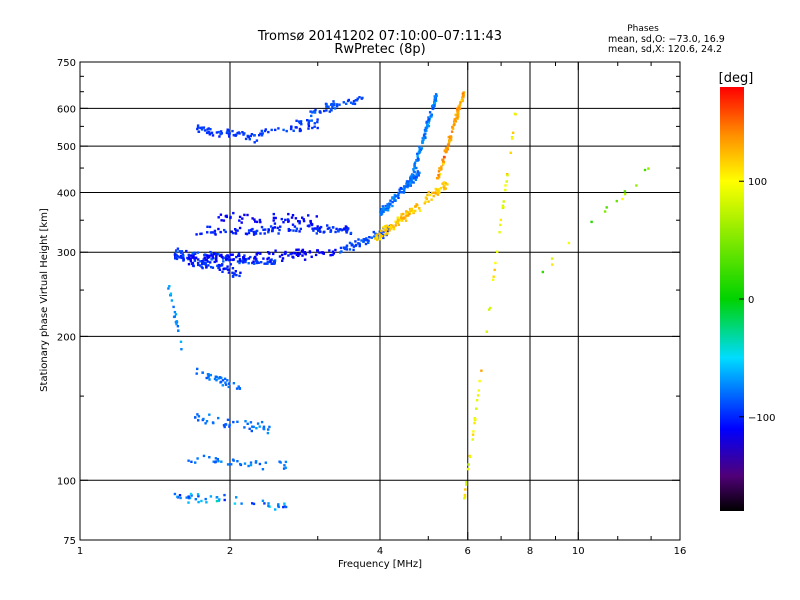 Image resolution: width=800 pixels, height=600 pixels. What do you see at coordinates (530, 551) in the screenshot?
I see `x-tick-label: 8` at bounding box center [530, 551].